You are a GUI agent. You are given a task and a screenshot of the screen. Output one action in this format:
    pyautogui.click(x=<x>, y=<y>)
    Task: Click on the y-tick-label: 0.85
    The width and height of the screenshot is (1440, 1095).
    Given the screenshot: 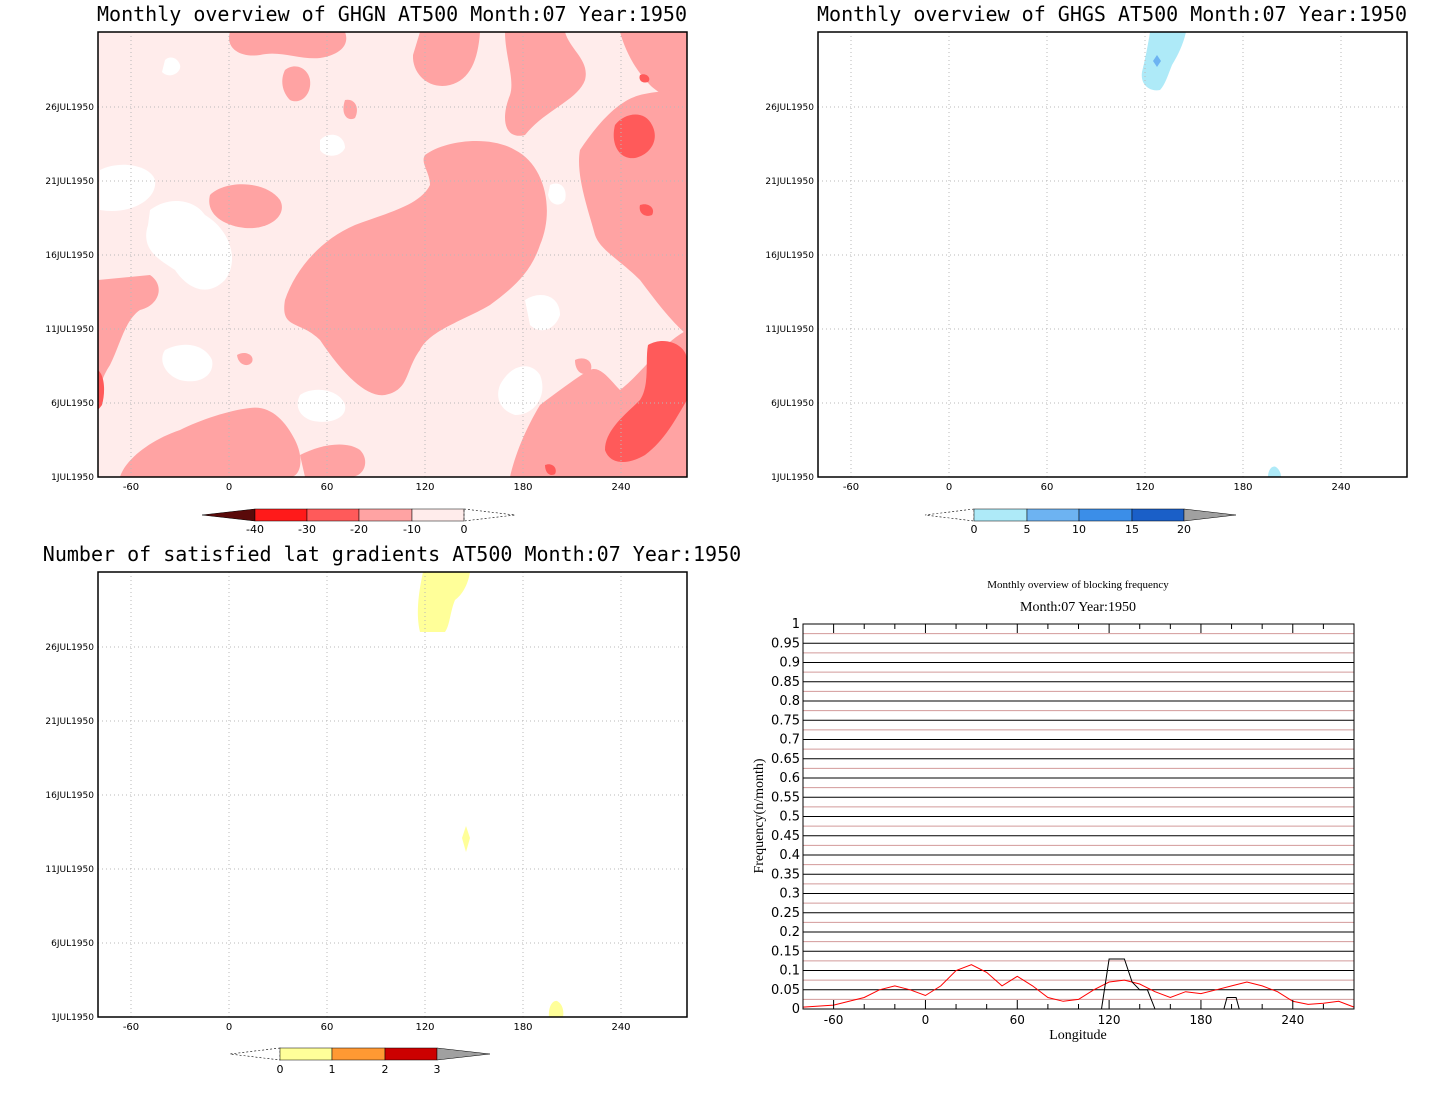 What is the action you would take?
    pyautogui.click(x=785, y=682)
    